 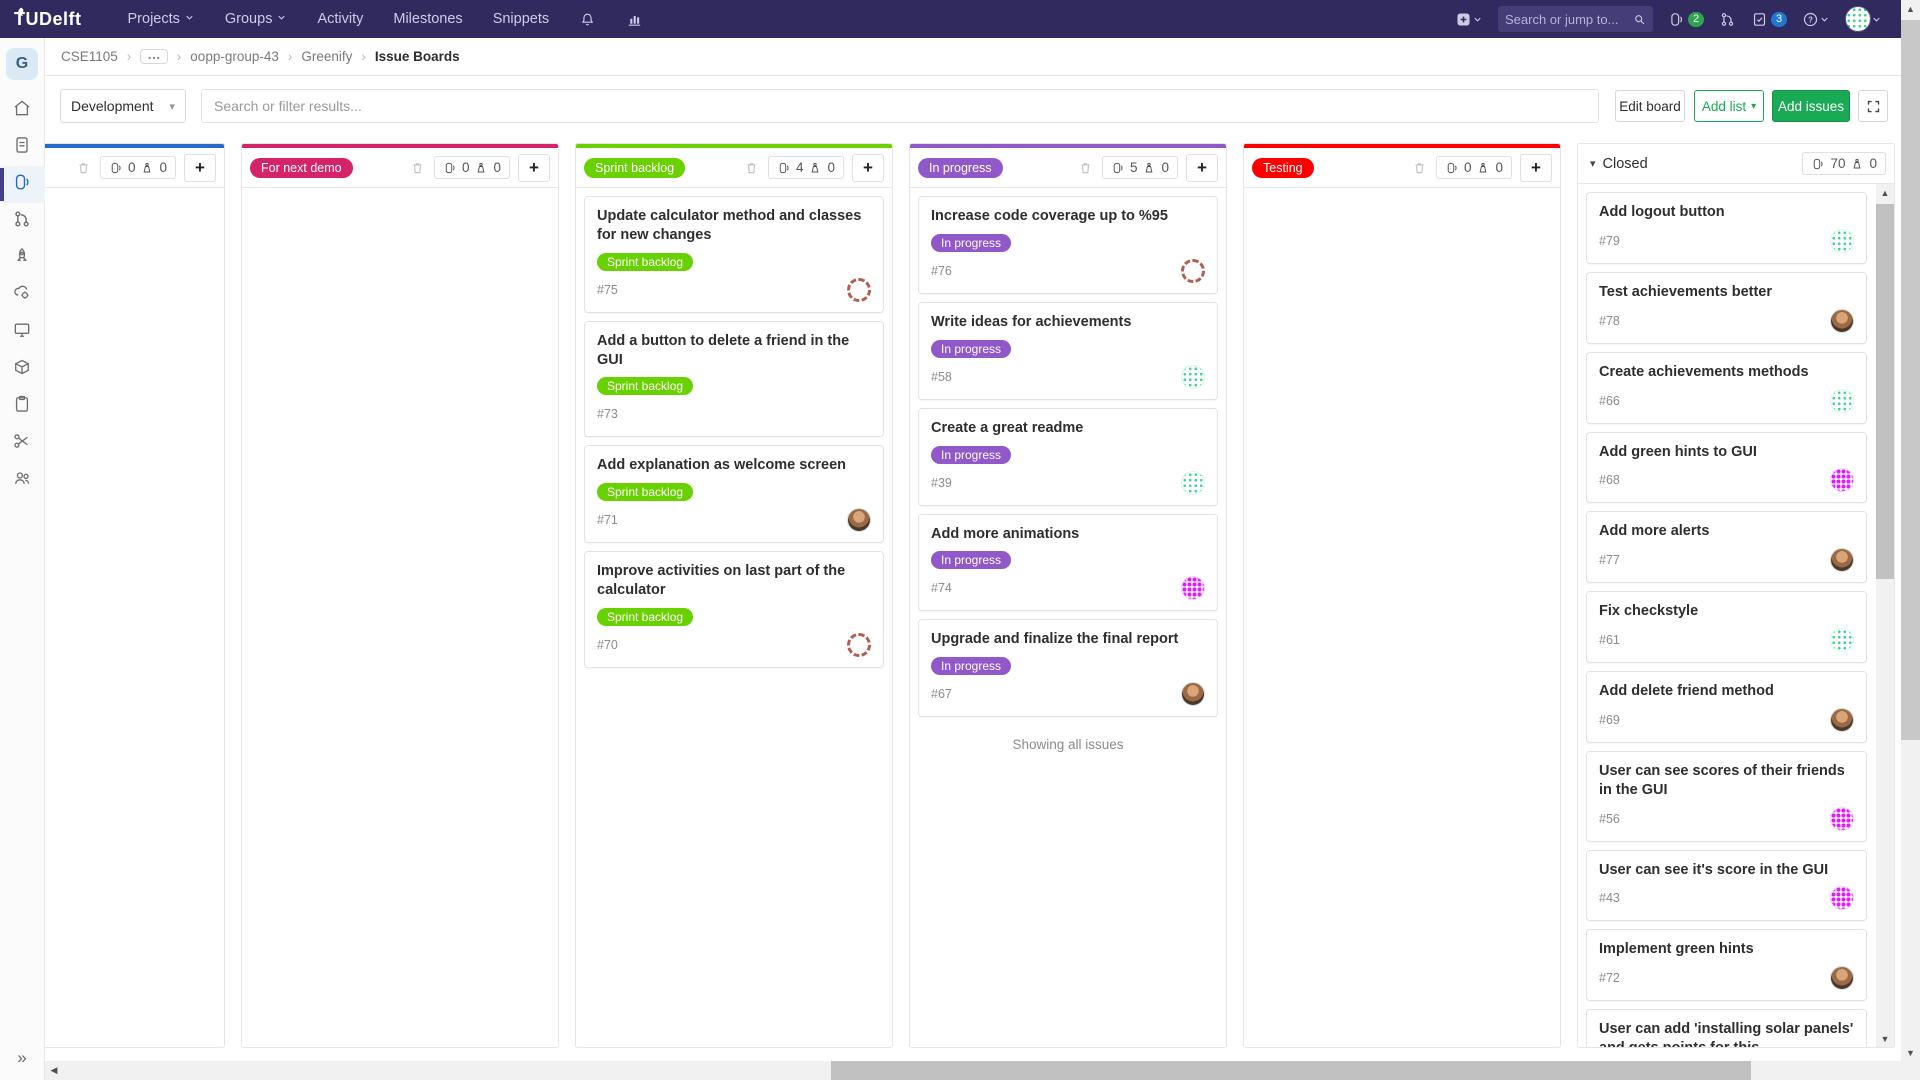 I want to click on closed-list-scrollbar: ▲ ▼, so click(x=1885, y=615).